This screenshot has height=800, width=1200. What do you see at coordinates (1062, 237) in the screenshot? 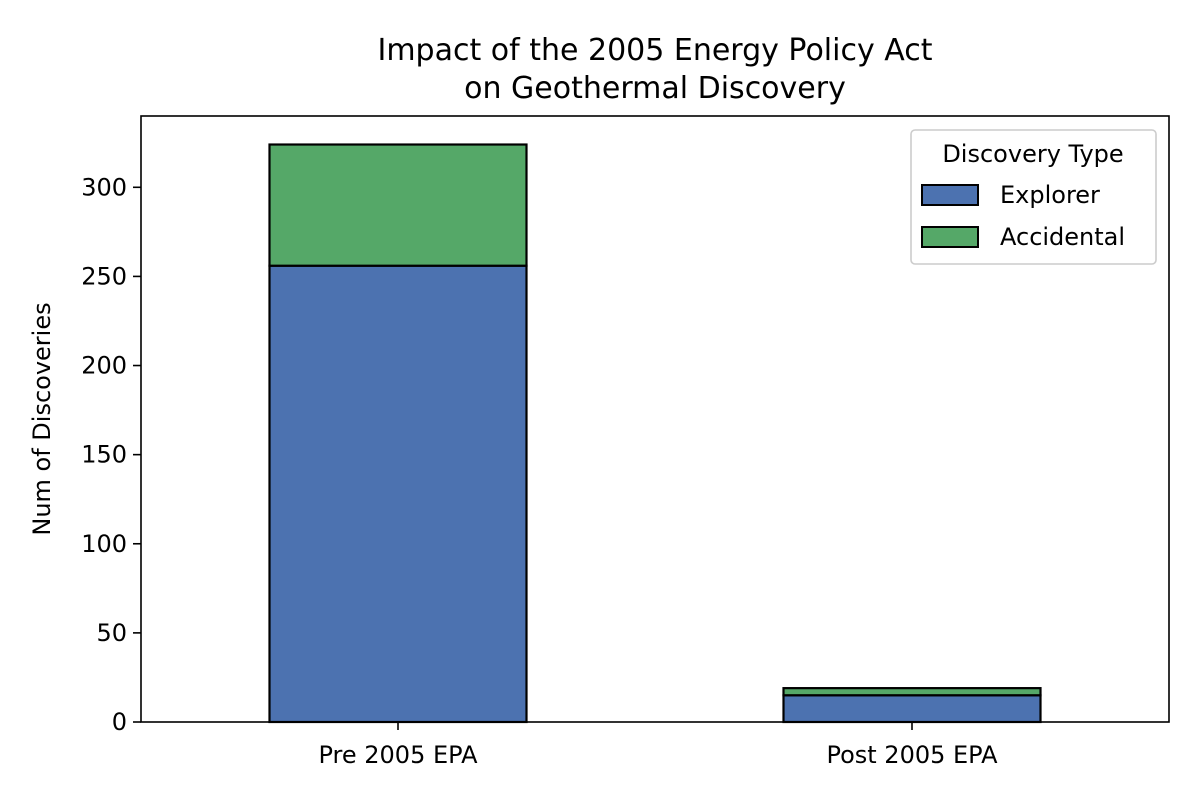
I see `legend-label-accidental: Accidental` at bounding box center [1062, 237].